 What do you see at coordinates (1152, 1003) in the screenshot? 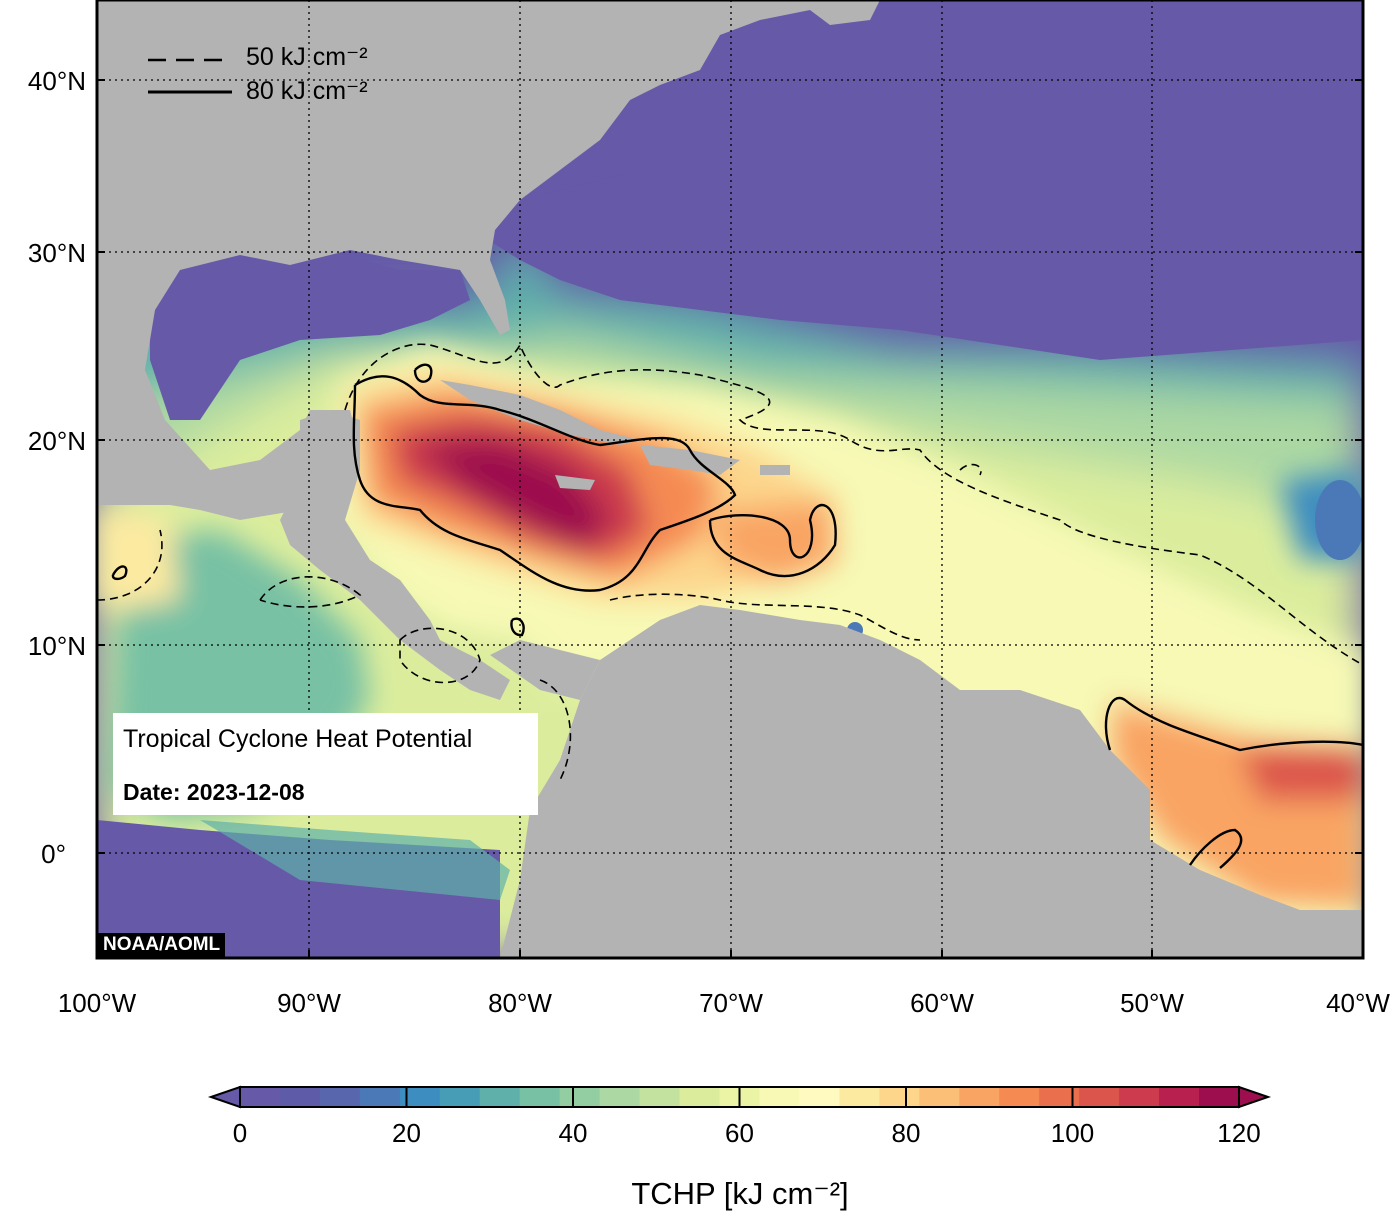
I see `lon-label-50w: 50°W` at bounding box center [1152, 1003].